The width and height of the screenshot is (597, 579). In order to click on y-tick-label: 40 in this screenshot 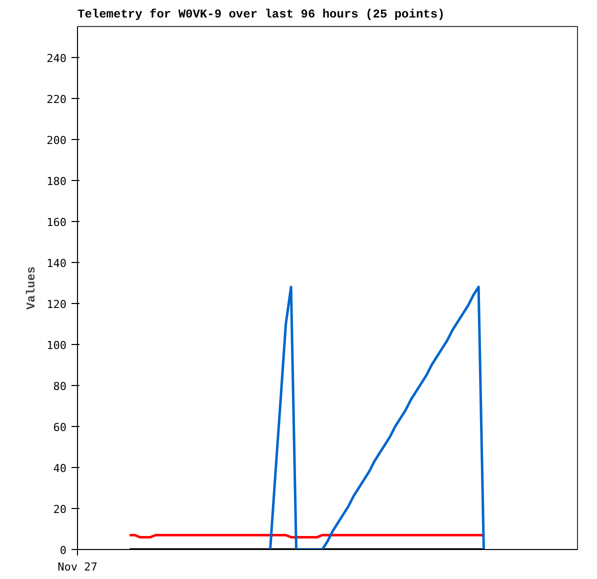, I will do `click(60, 468)`.